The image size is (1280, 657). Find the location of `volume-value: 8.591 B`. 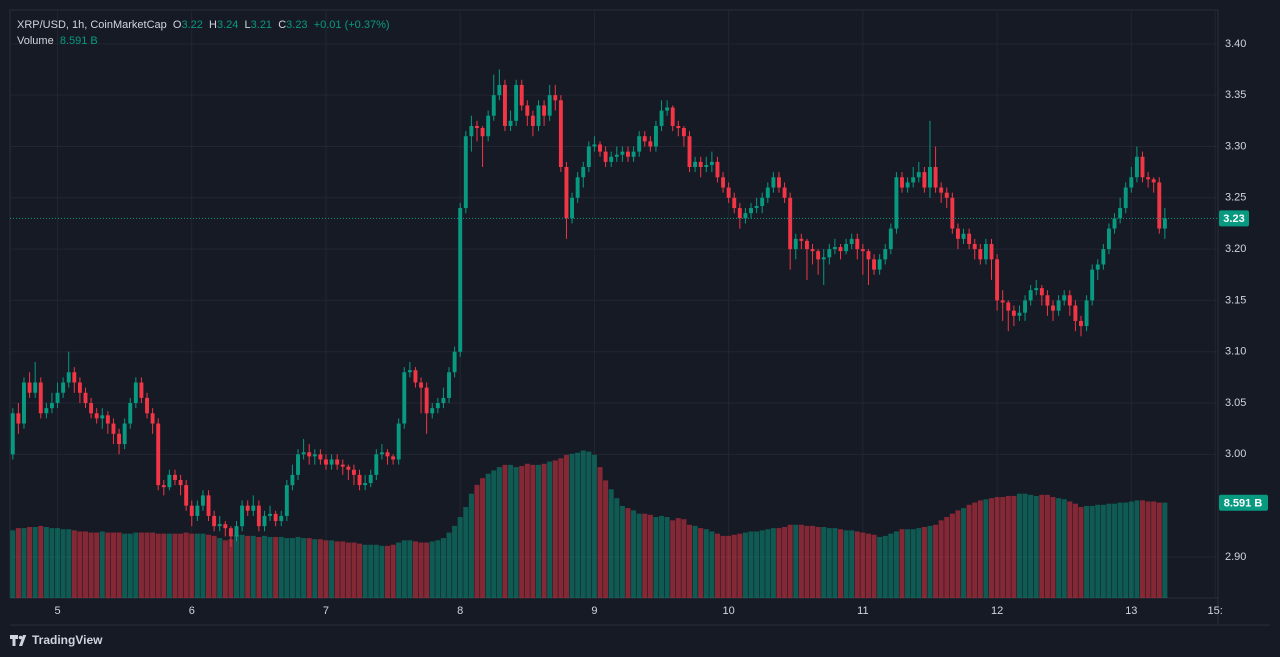

volume-value: 8.591 B is located at coordinates (78, 41).